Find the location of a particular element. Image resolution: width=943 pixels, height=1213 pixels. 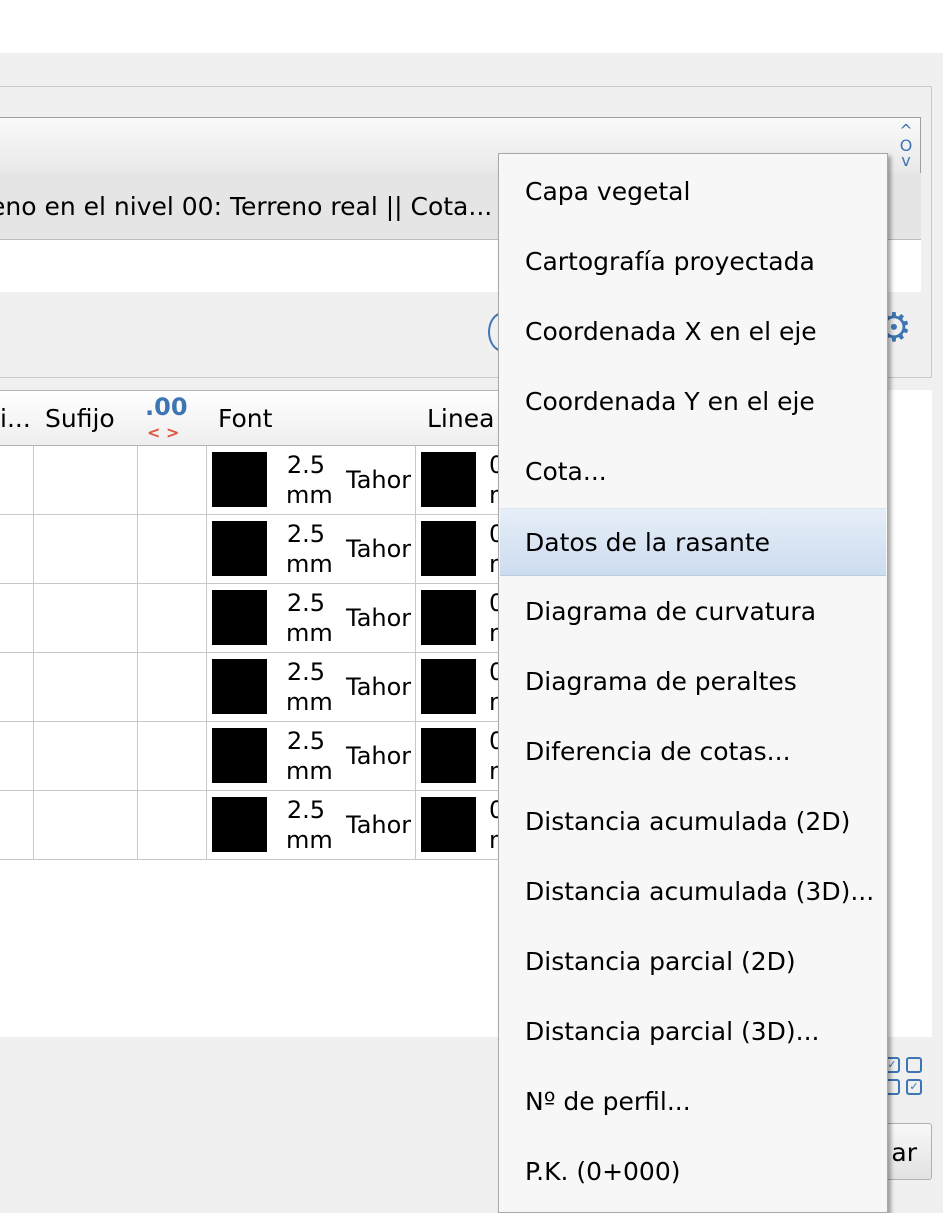

menu-item: Capa vegetal is located at coordinates (608, 191).